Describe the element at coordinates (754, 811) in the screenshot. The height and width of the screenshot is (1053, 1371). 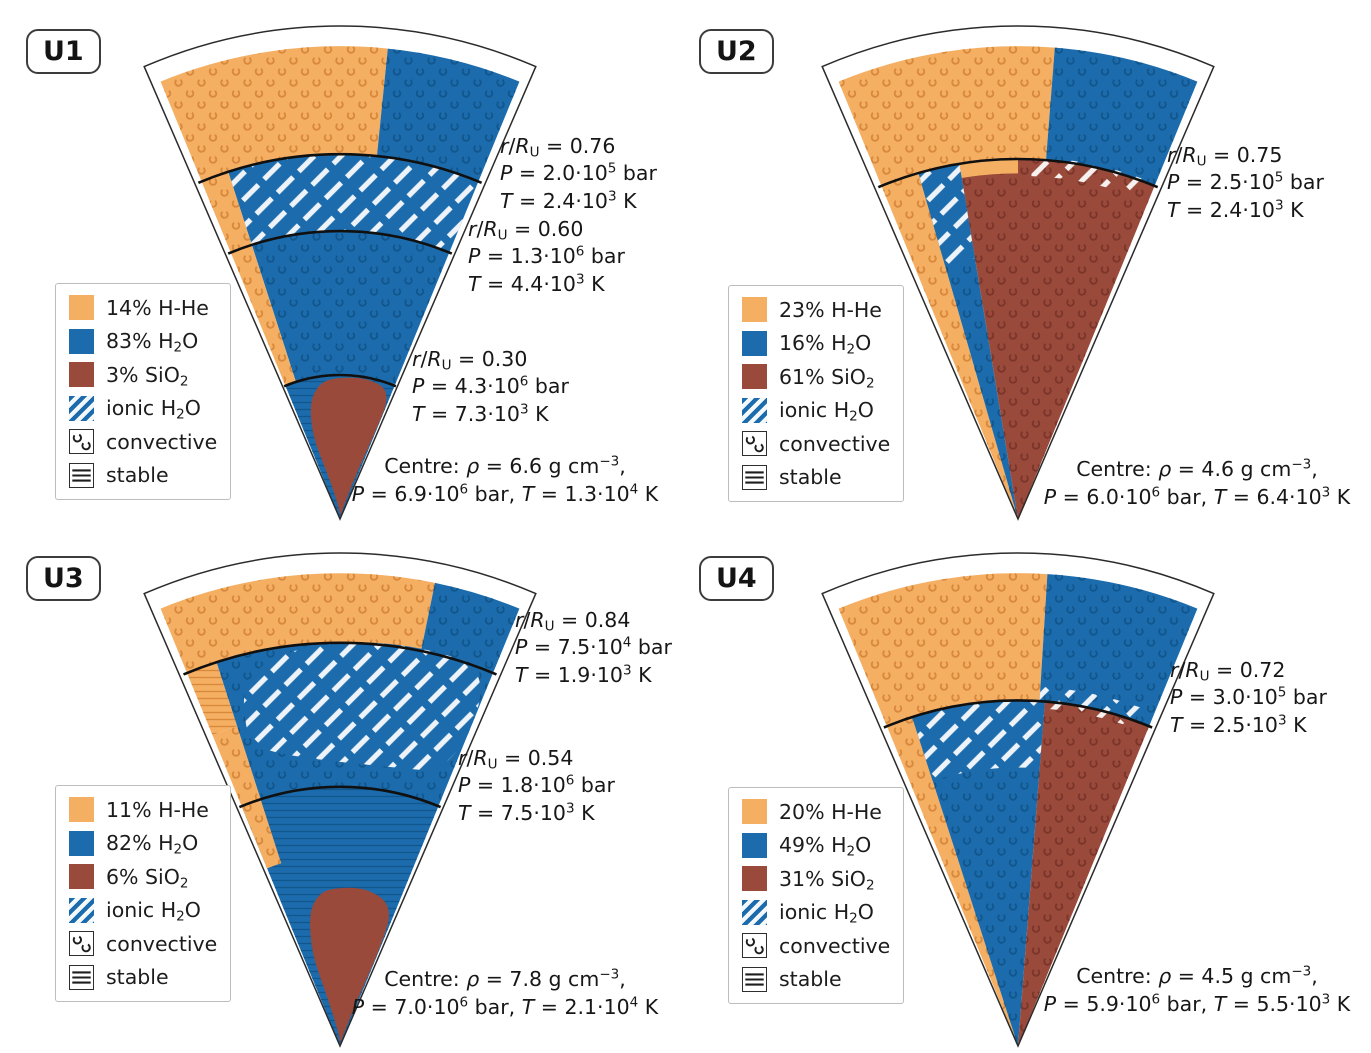
I see `legend-swatch-hhe` at that location.